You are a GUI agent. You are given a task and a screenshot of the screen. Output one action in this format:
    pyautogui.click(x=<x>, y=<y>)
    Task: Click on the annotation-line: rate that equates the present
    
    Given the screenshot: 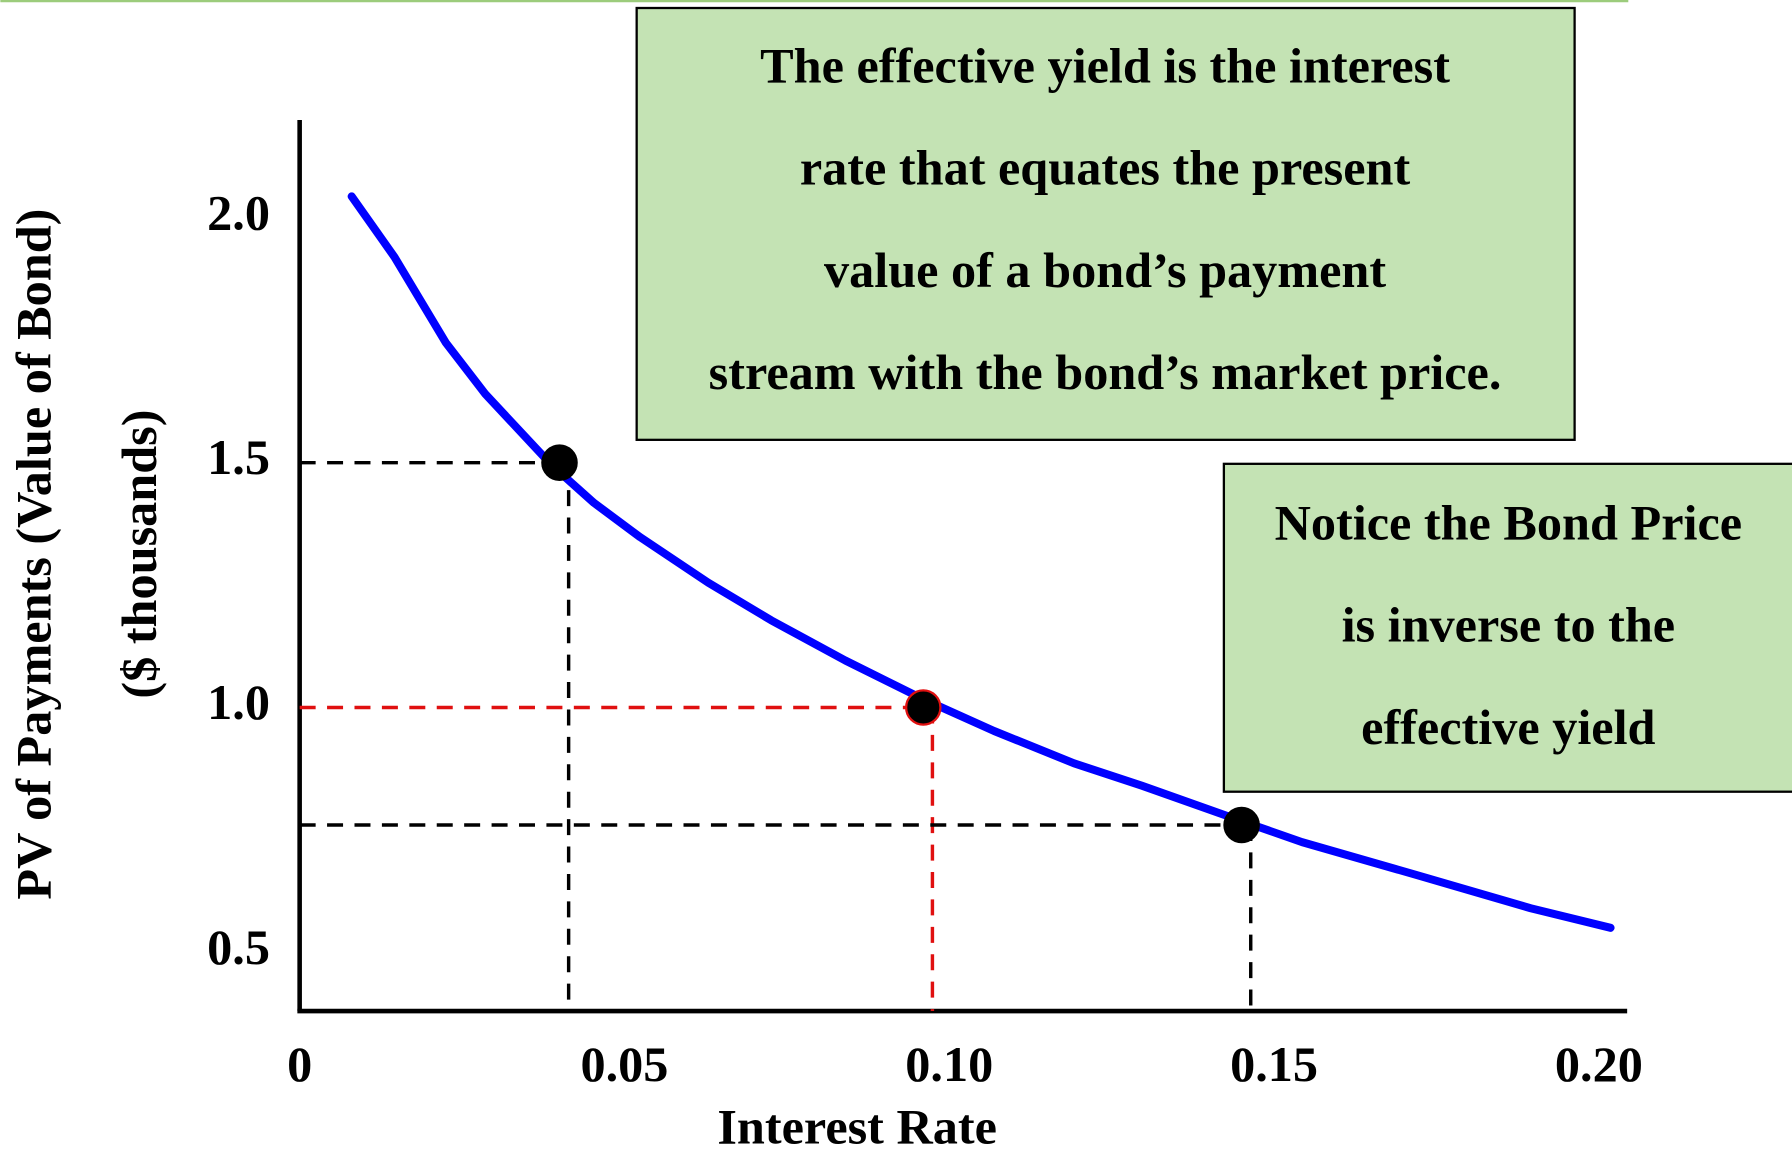 What is the action you would take?
    pyautogui.click(x=1105, y=168)
    